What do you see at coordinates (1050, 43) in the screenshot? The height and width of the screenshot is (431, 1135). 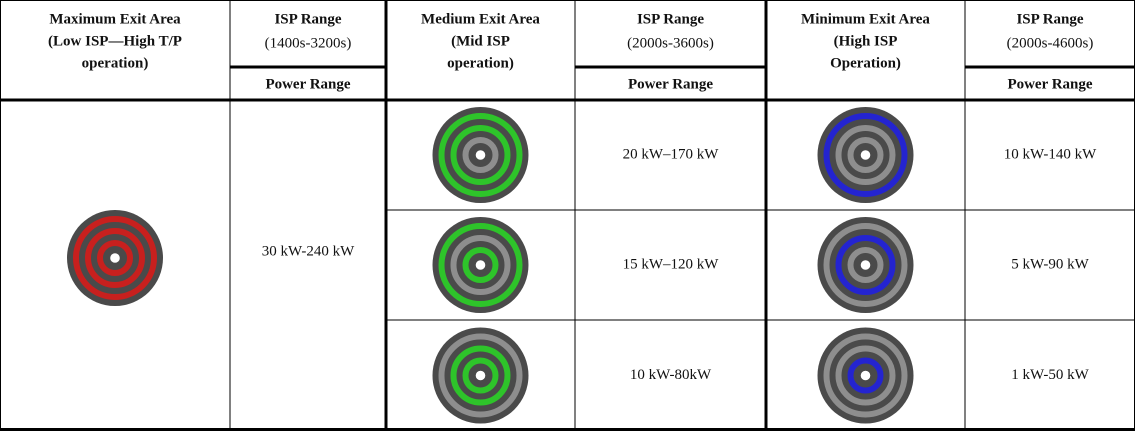 I see `header-text: (2000s-4600s)` at bounding box center [1050, 43].